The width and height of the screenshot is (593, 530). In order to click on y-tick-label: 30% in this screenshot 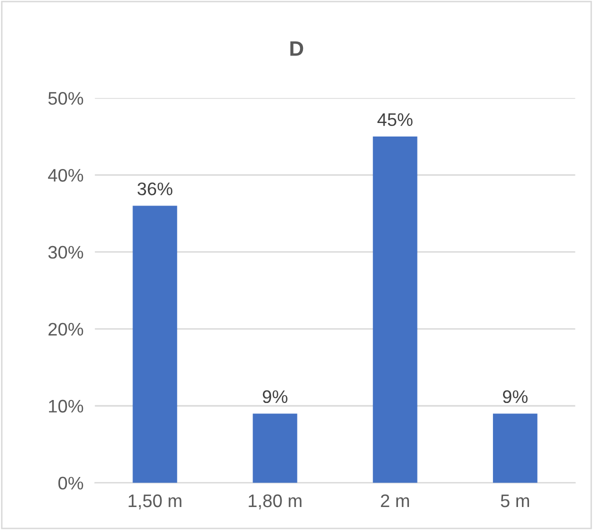, I will do `click(66, 252)`.